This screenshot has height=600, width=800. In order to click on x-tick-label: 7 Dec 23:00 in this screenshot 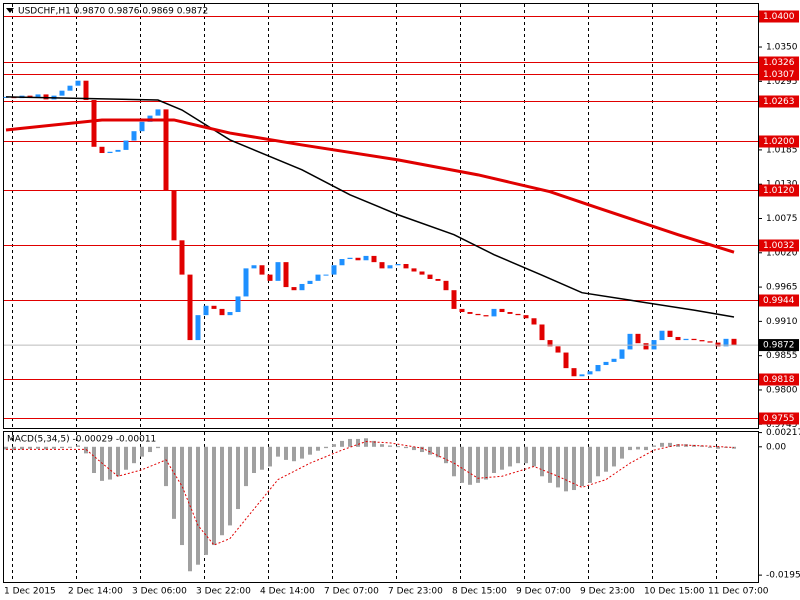, I will do `click(415, 592)`.